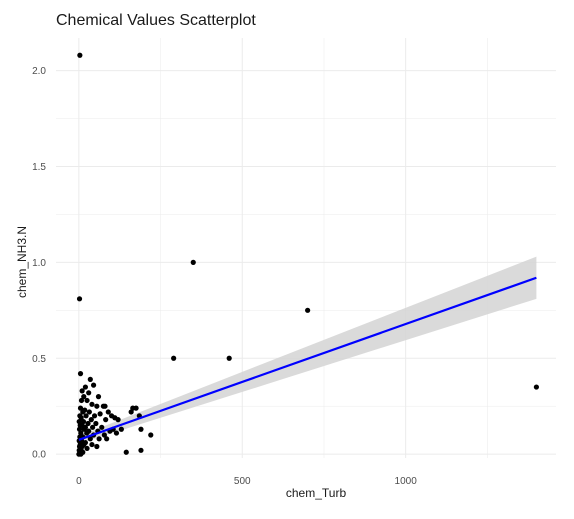 Image resolution: width=574 pixels, height=519 pixels. What do you see at coordinates (242, 481) in the screenshot?
I see `x-tick-label: 500` at bounding box center [242, 481].